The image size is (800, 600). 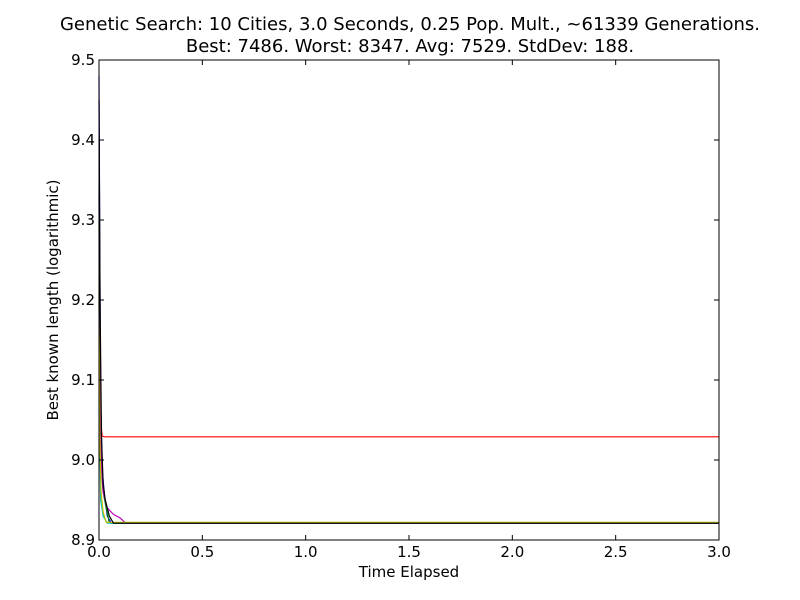 What do you see at coordinates (83, 60) in the screenshot?
I see `y-tick-label: 9.5` at bounding box center [83, 60].